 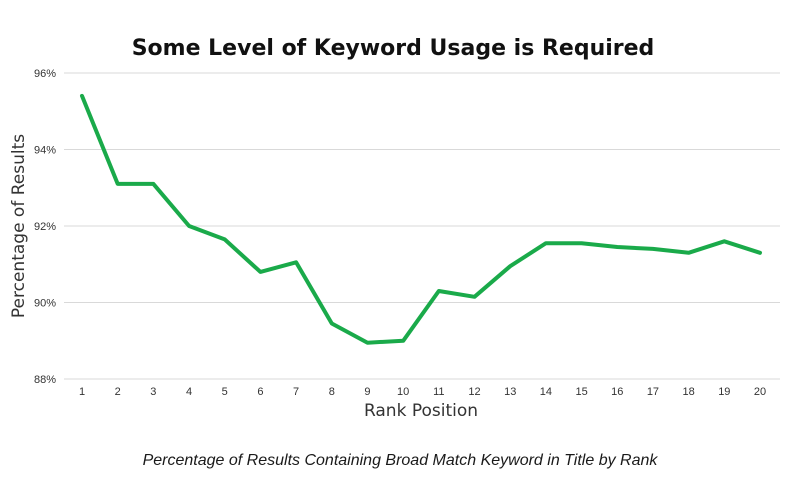 I want to click on x-tick-label: 8, so click(x=332, y=392).